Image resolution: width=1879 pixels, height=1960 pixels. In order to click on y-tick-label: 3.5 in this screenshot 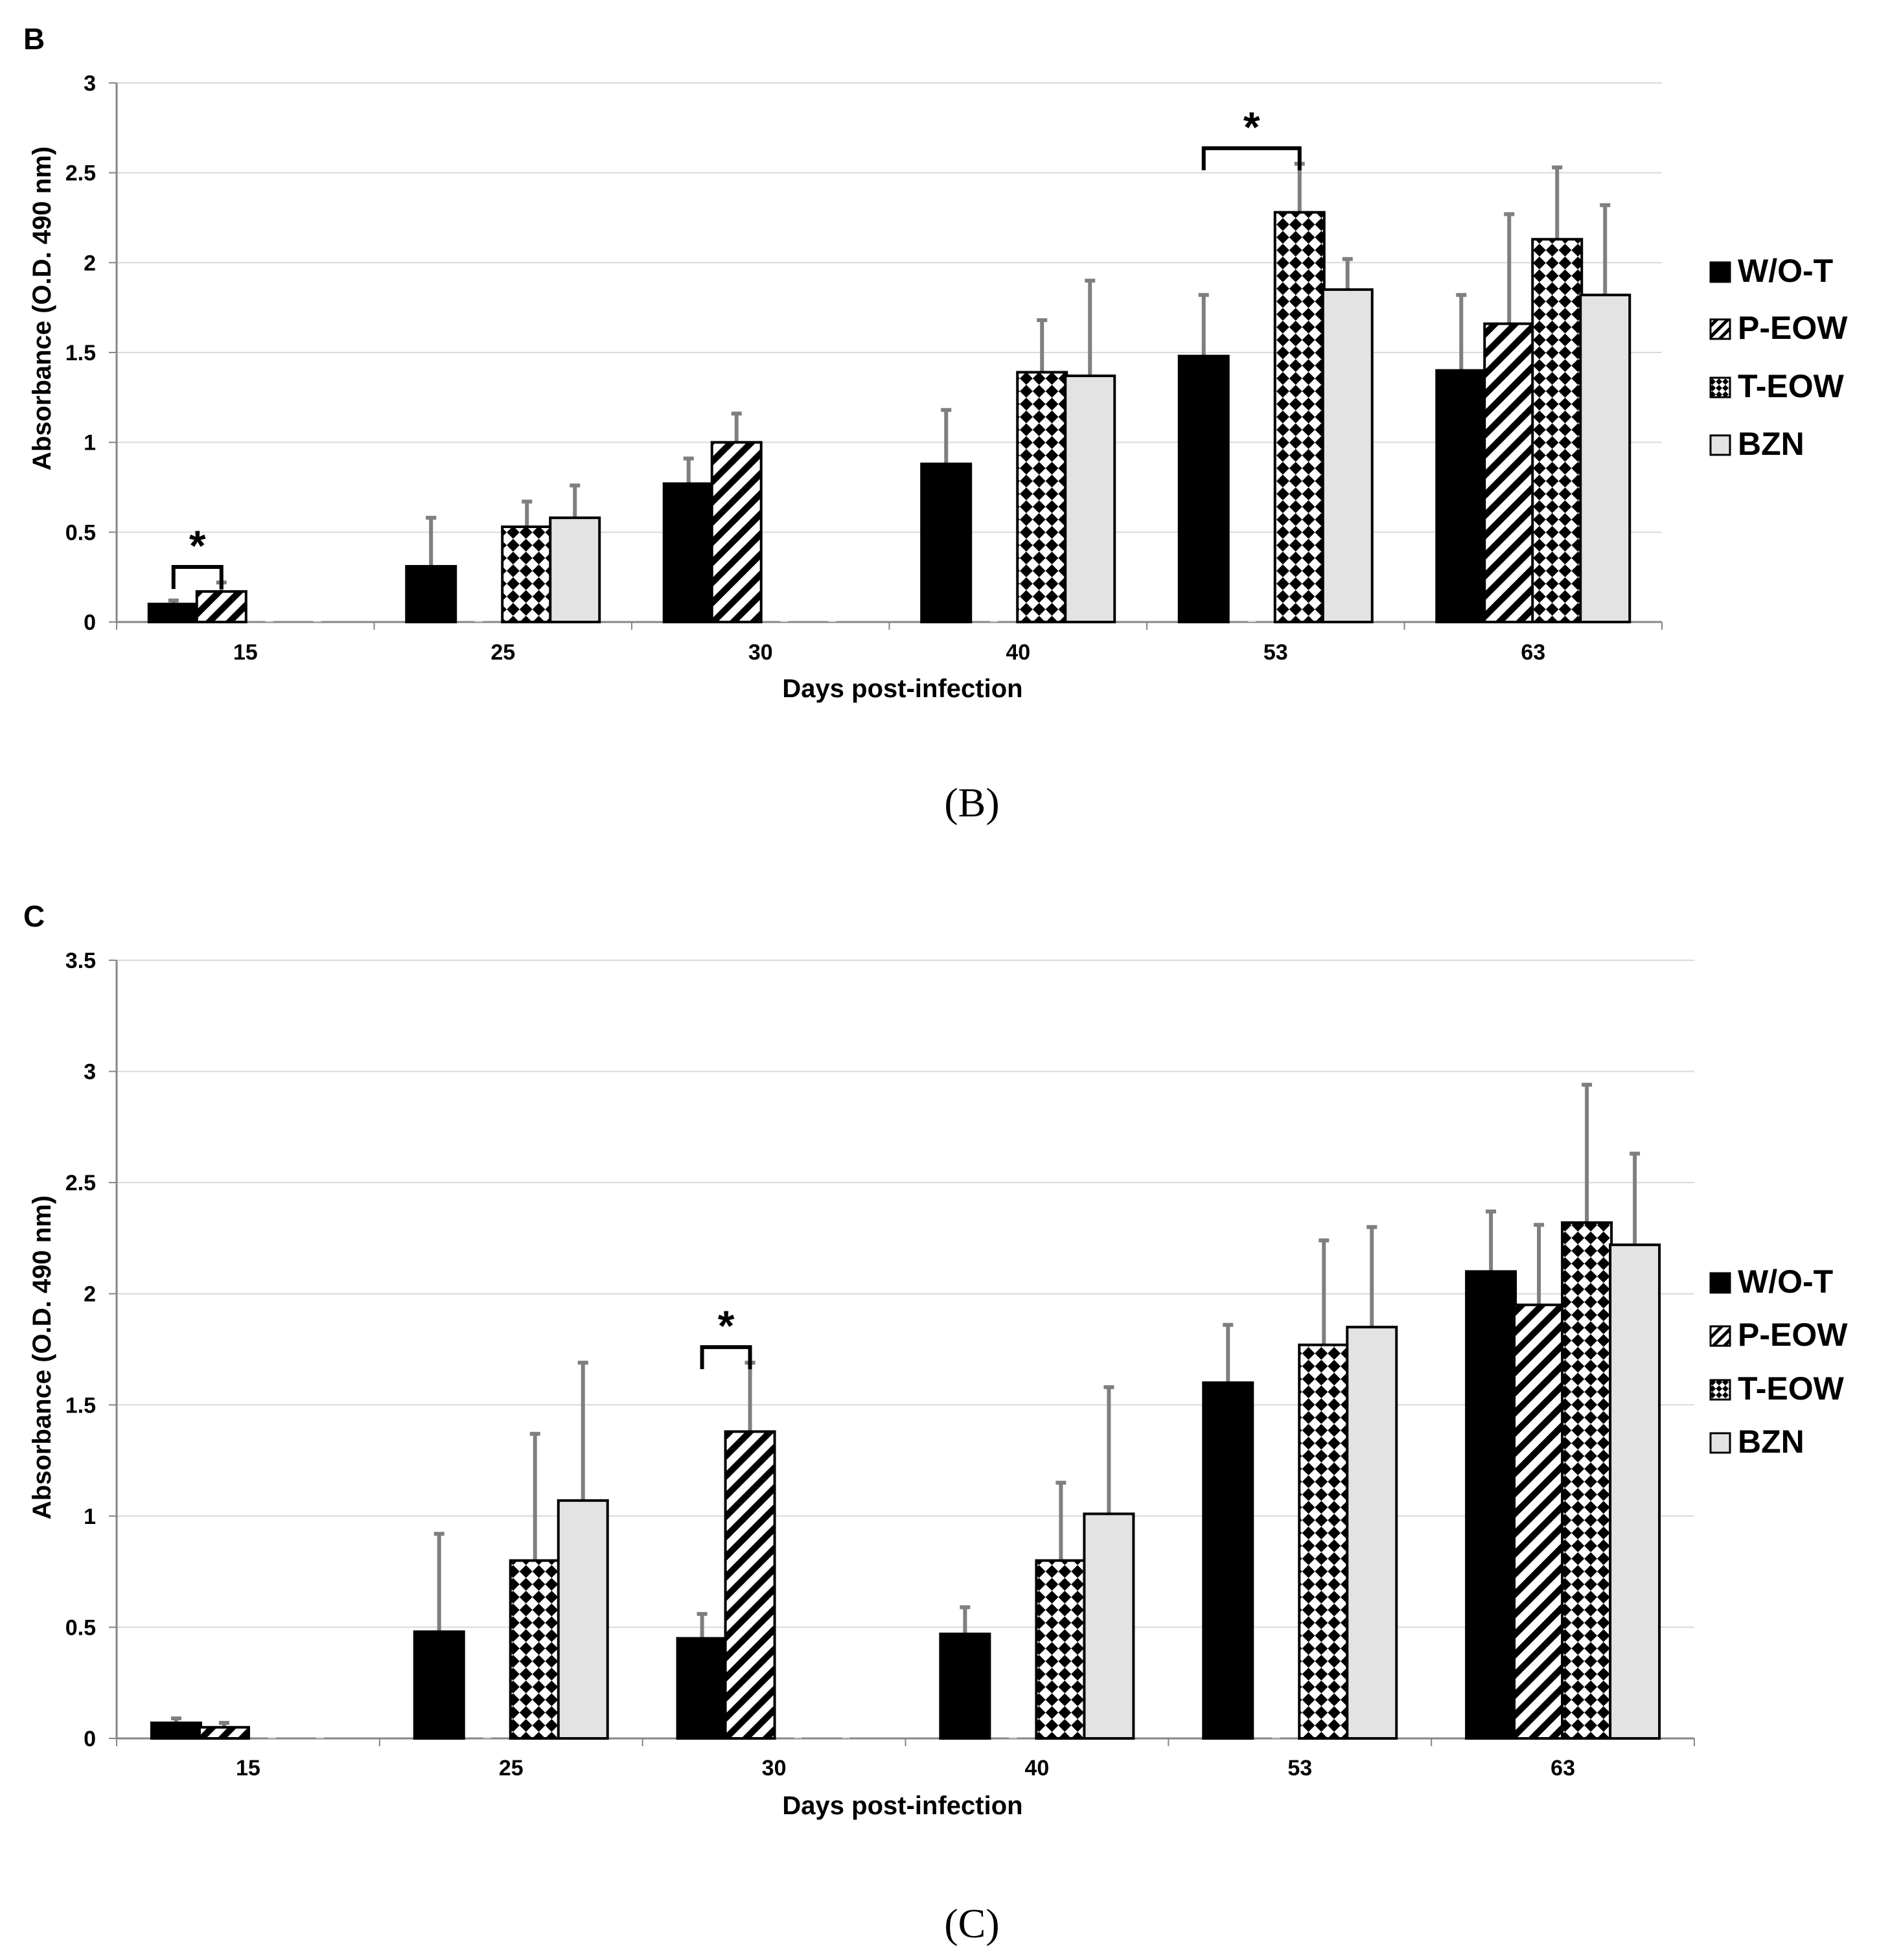, I will do `click(80, 961)`.